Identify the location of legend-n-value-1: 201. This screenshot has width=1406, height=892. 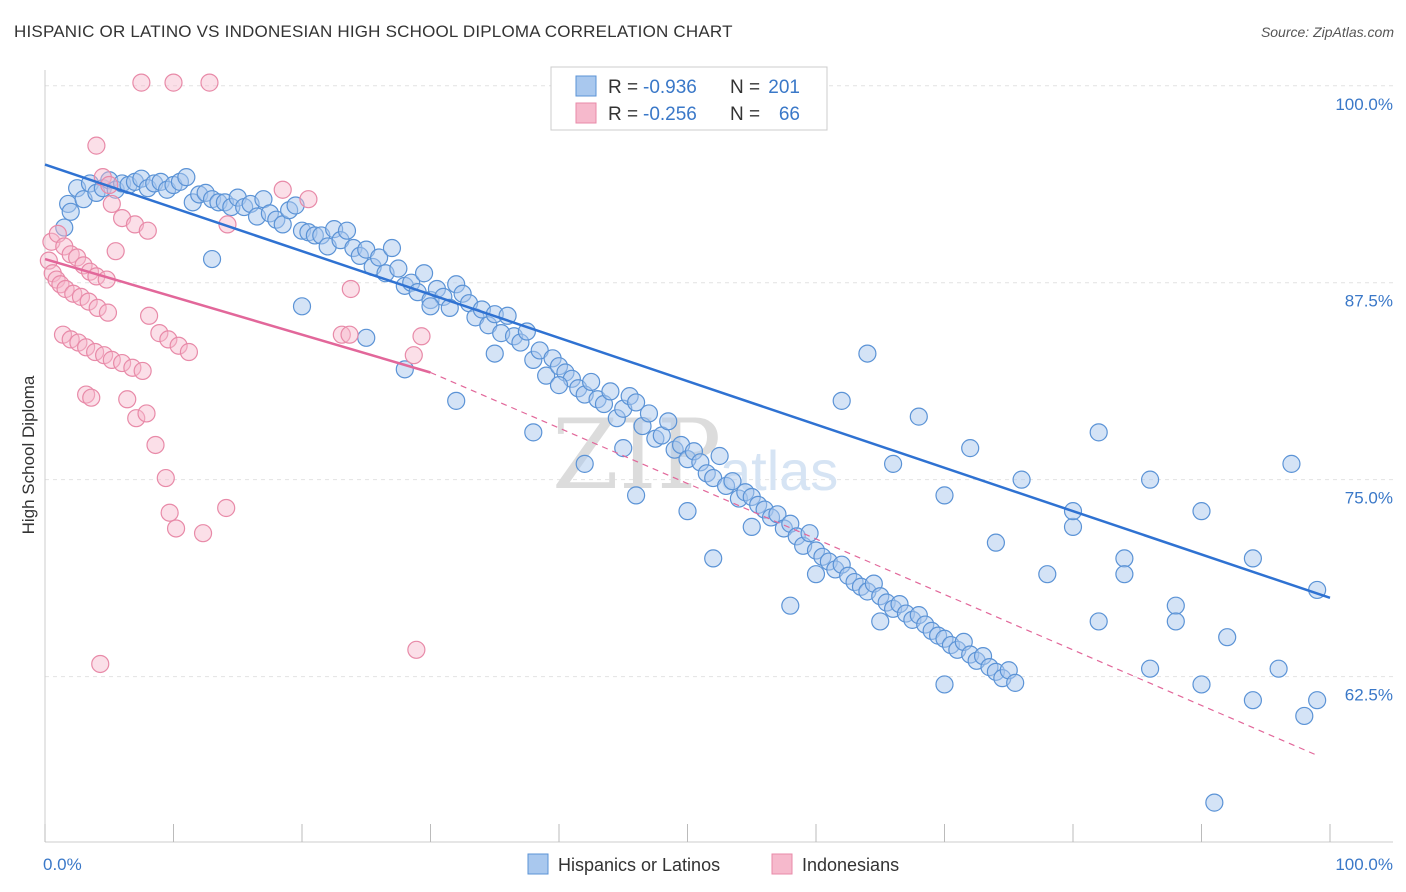
(784, 87).